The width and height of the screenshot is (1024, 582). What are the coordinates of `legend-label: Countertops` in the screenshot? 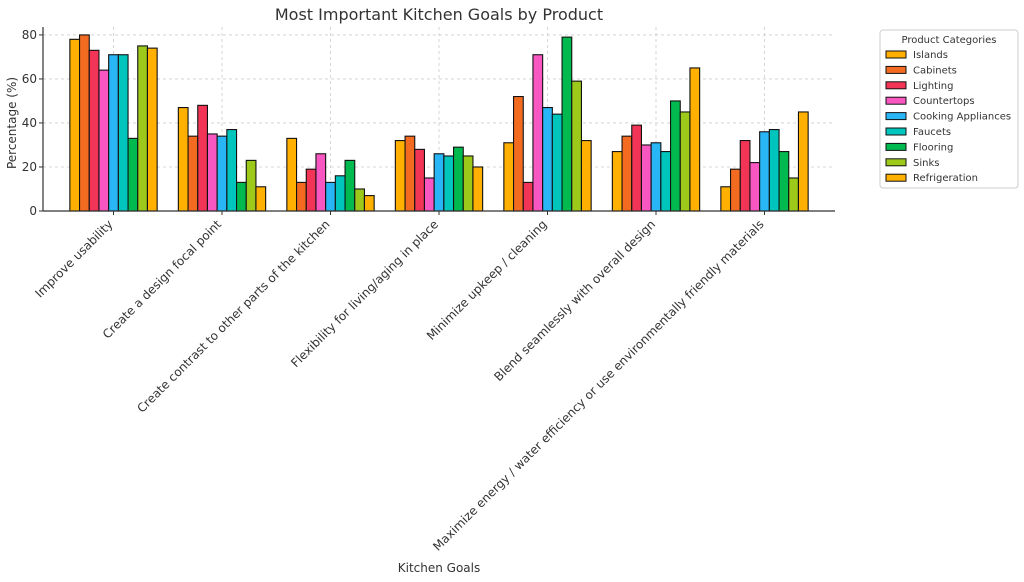 It's located at (944, 101).